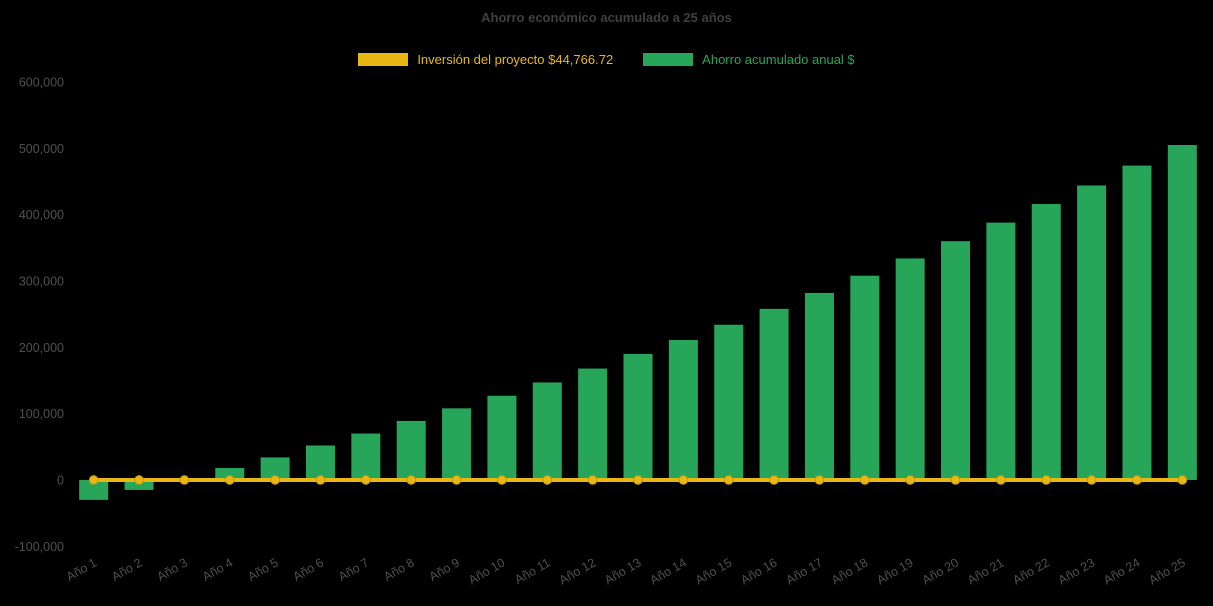 The width and height of the screenshot is (1213, 606). Describe the element at coordinates (41, 215) in the screenshot. I see `y-tick-label: 400,000` at that location.